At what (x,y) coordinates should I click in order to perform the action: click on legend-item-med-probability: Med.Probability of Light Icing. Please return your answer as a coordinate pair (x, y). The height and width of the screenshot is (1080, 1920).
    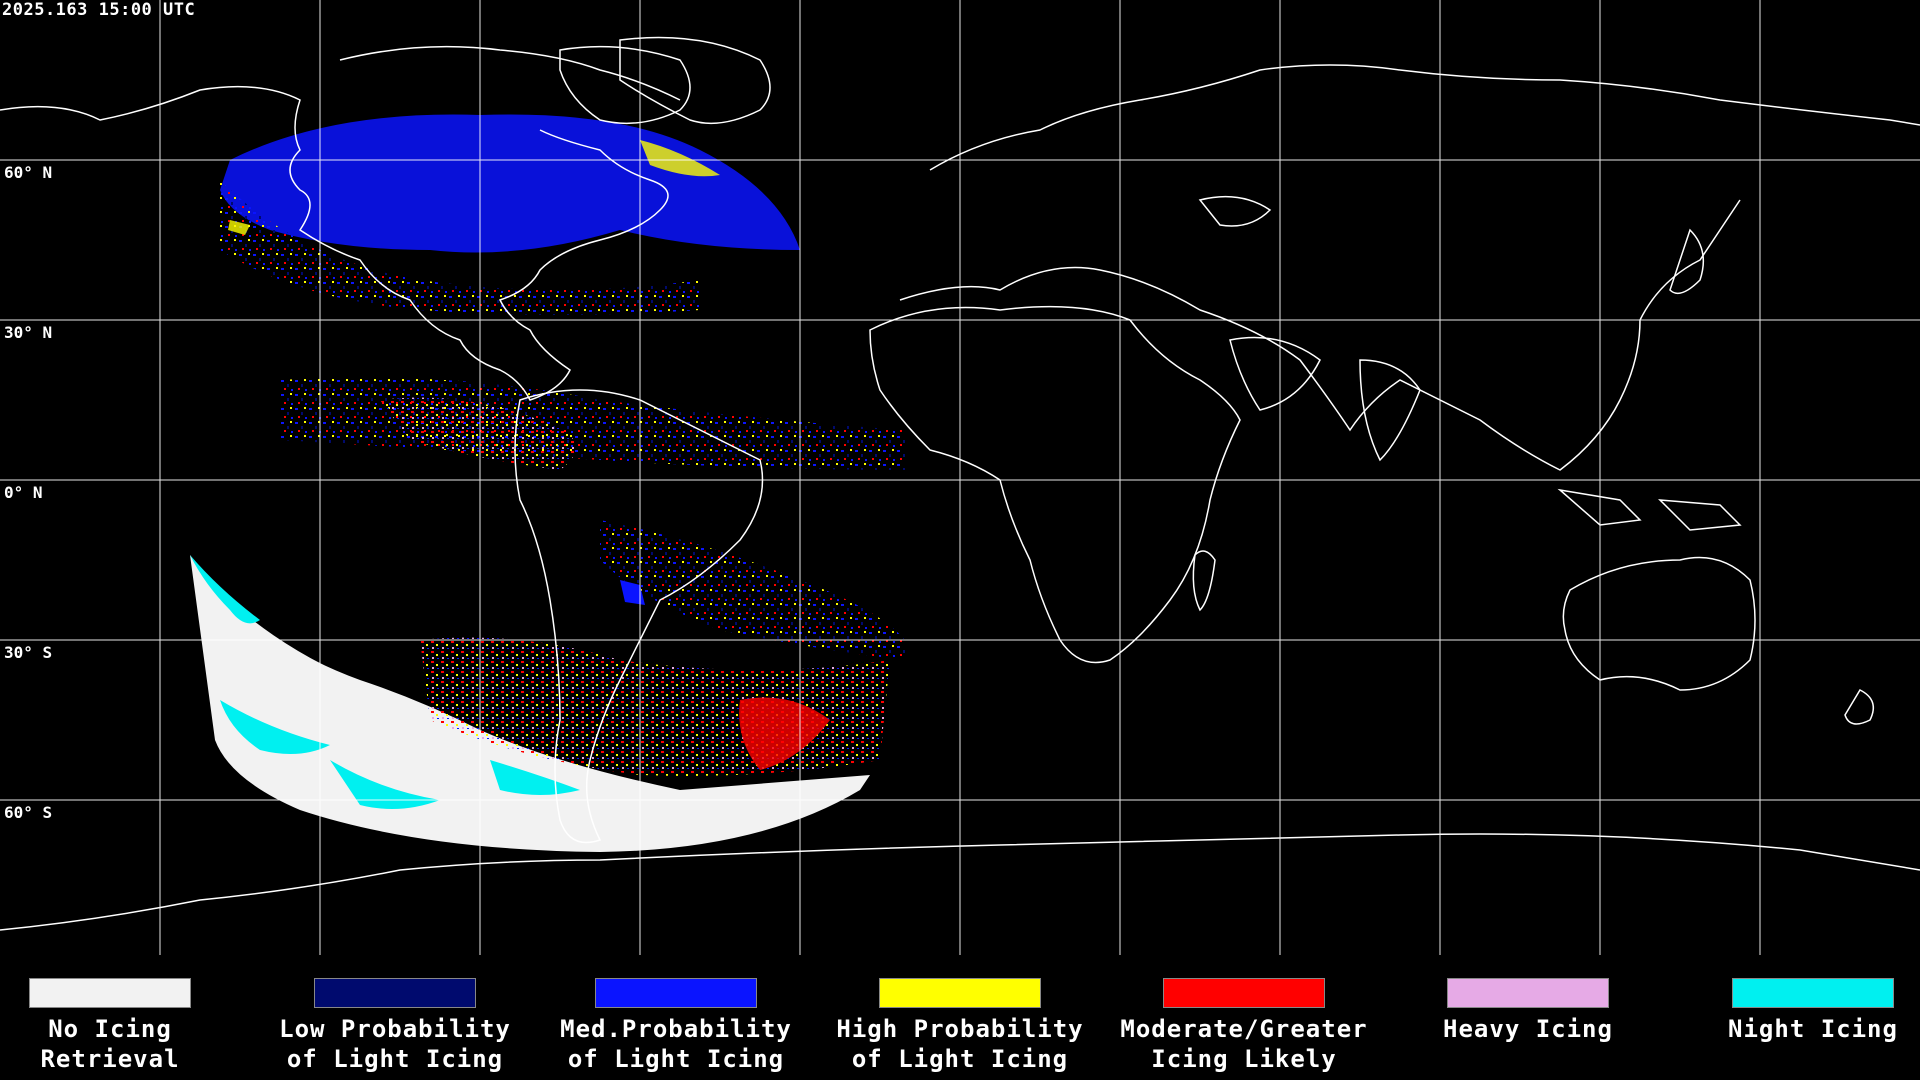
    Looking at the image, I should click on (676, 1026).